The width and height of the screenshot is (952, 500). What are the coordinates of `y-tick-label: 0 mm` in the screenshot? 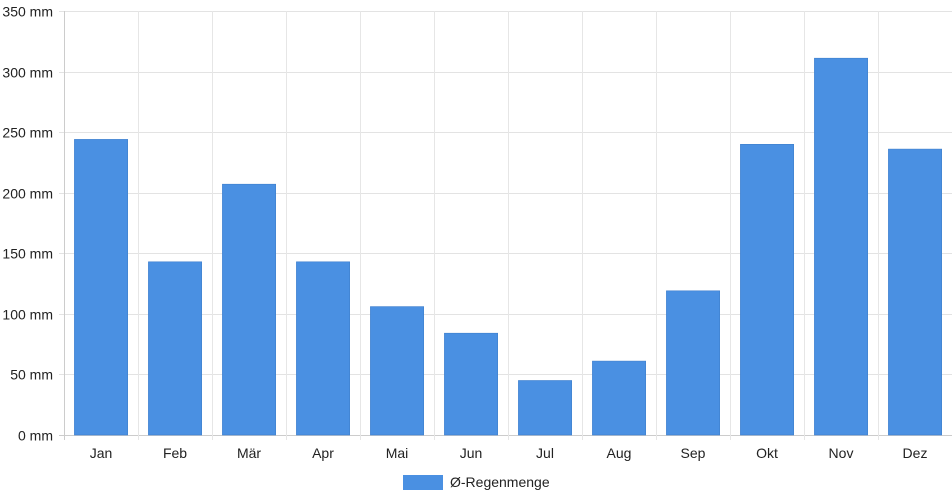 It's located at (35, 436).